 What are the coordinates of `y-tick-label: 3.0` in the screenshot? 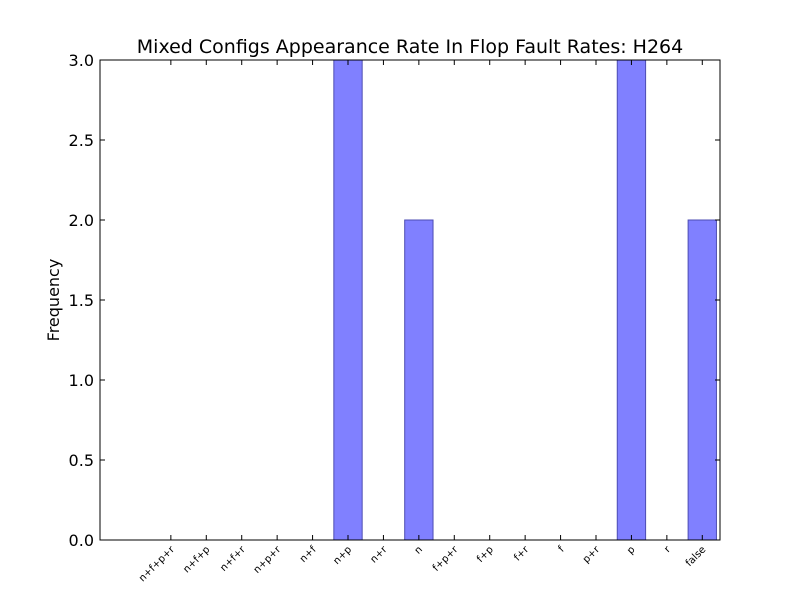 It's located at (81, 60).